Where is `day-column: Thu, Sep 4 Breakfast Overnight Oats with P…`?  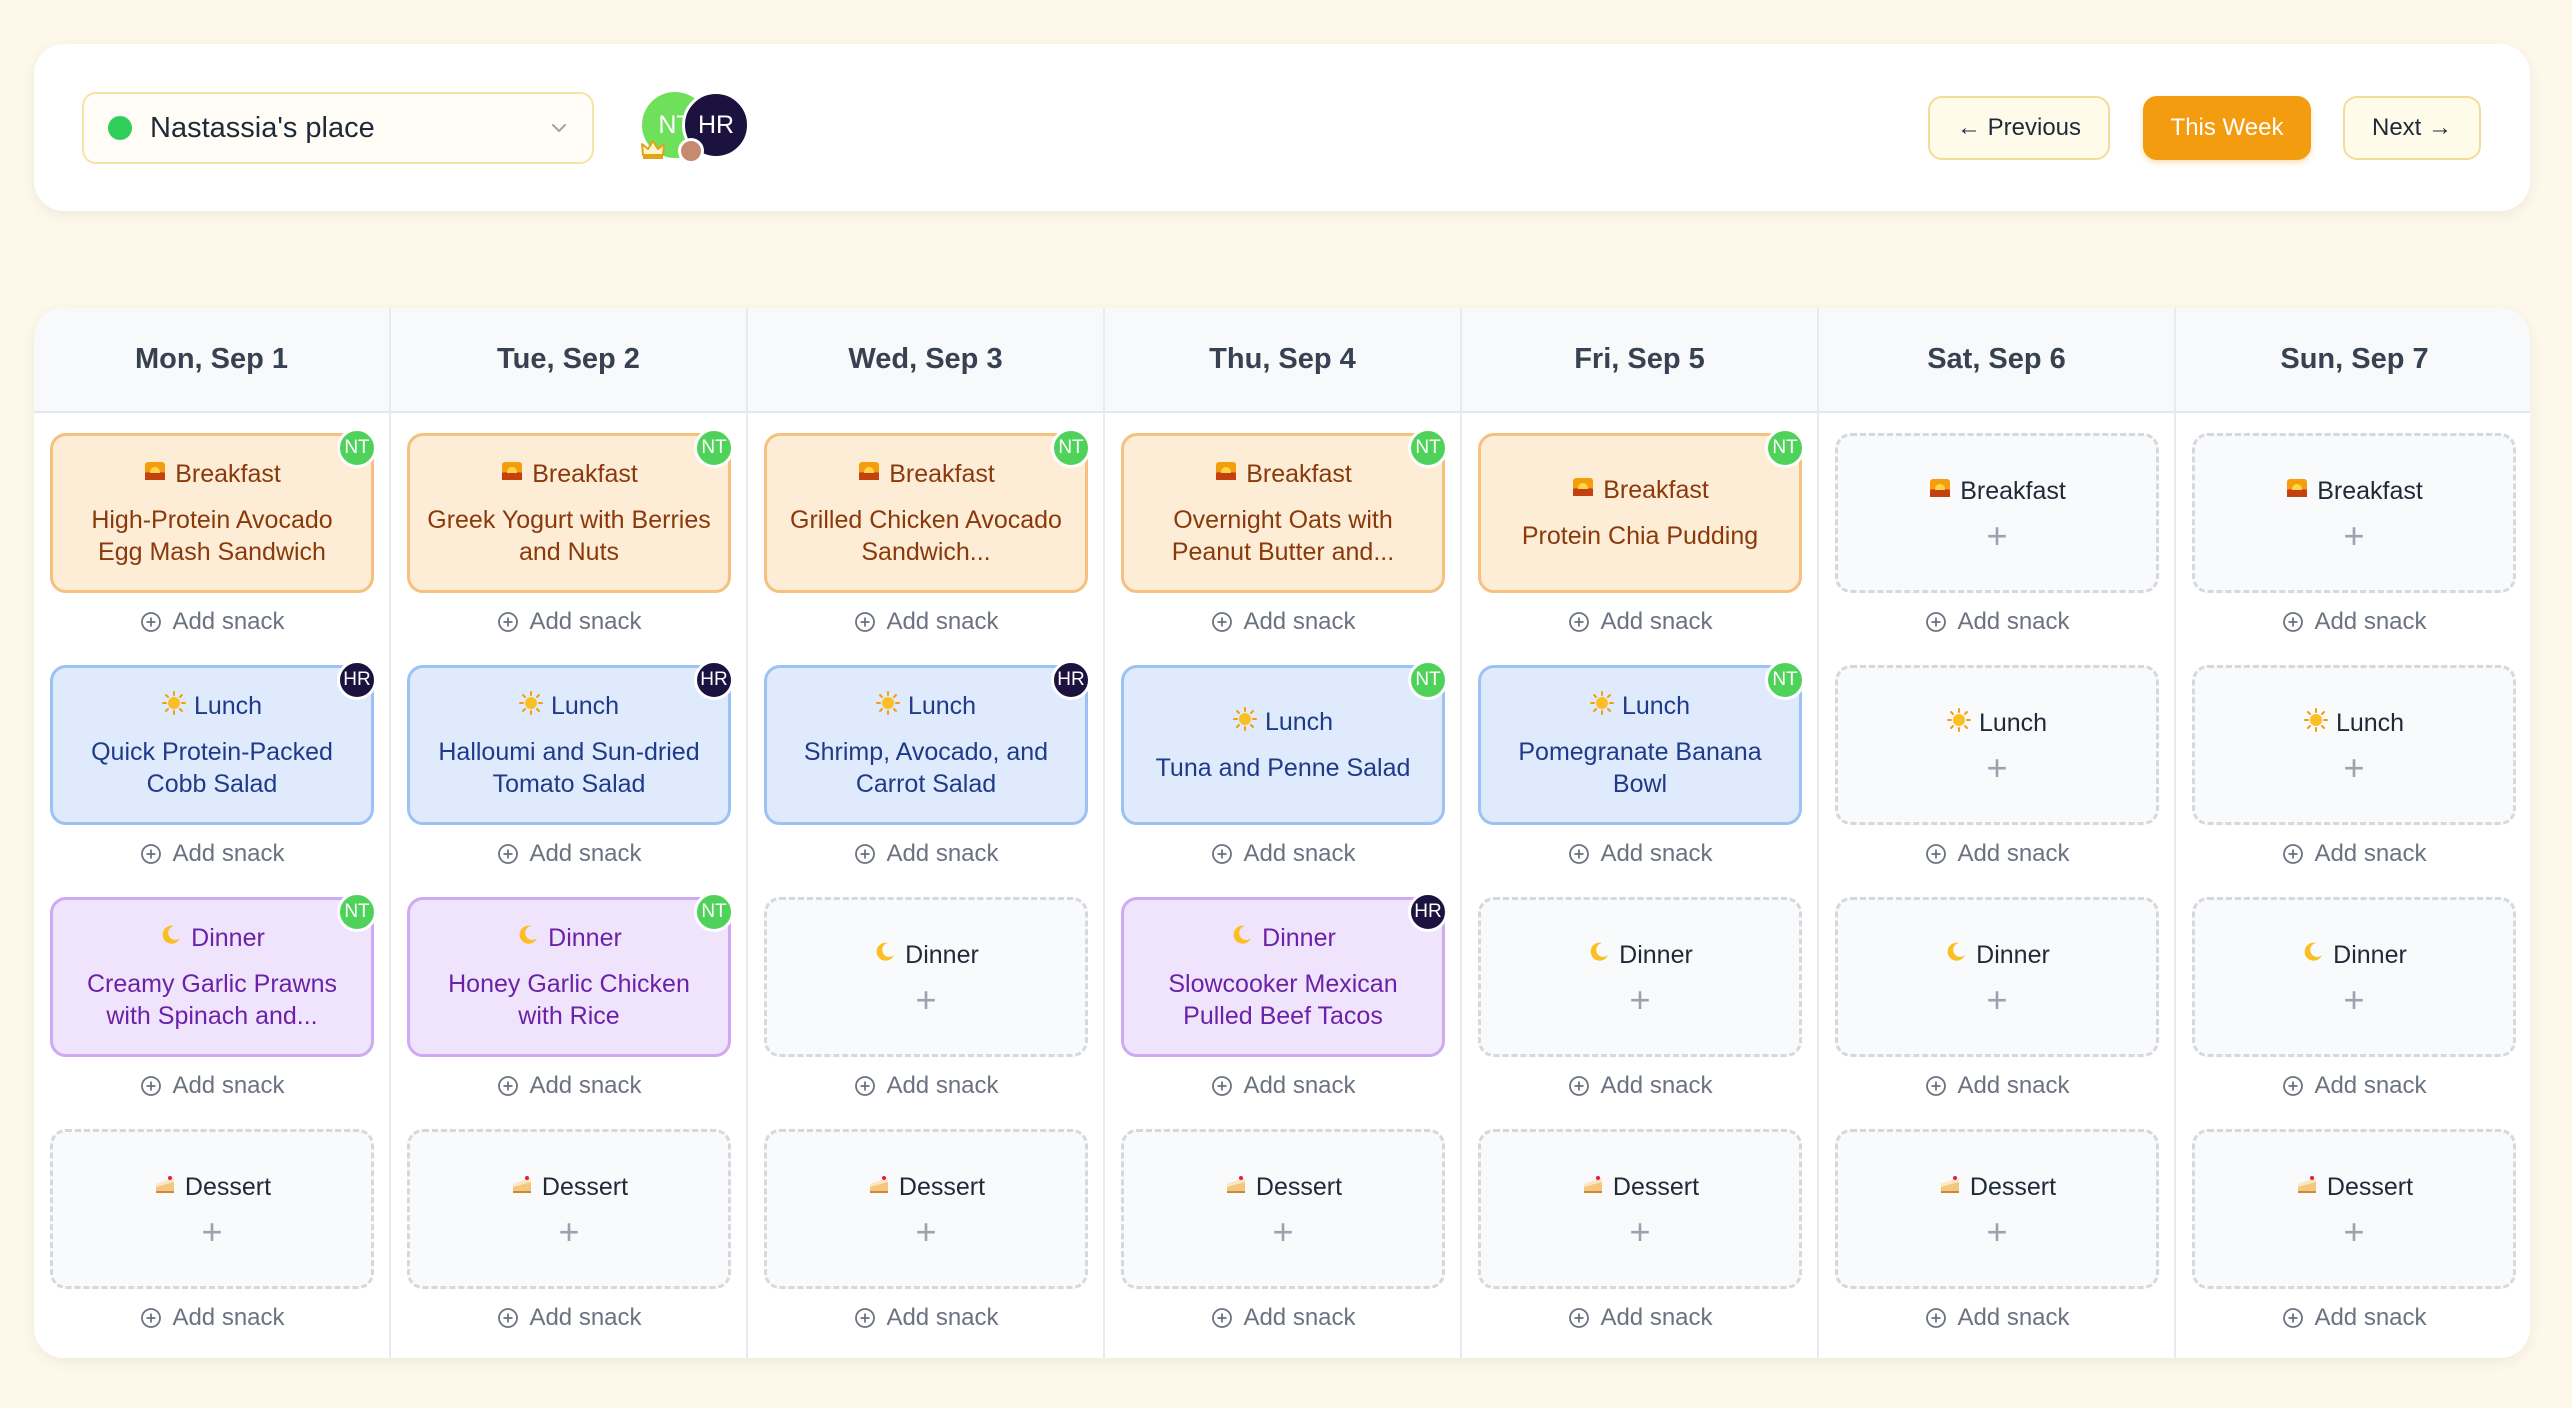
day-column: Thu, Sep 4 Breakfast Overnight Oats with P… is located at coordinates (1283, 833).